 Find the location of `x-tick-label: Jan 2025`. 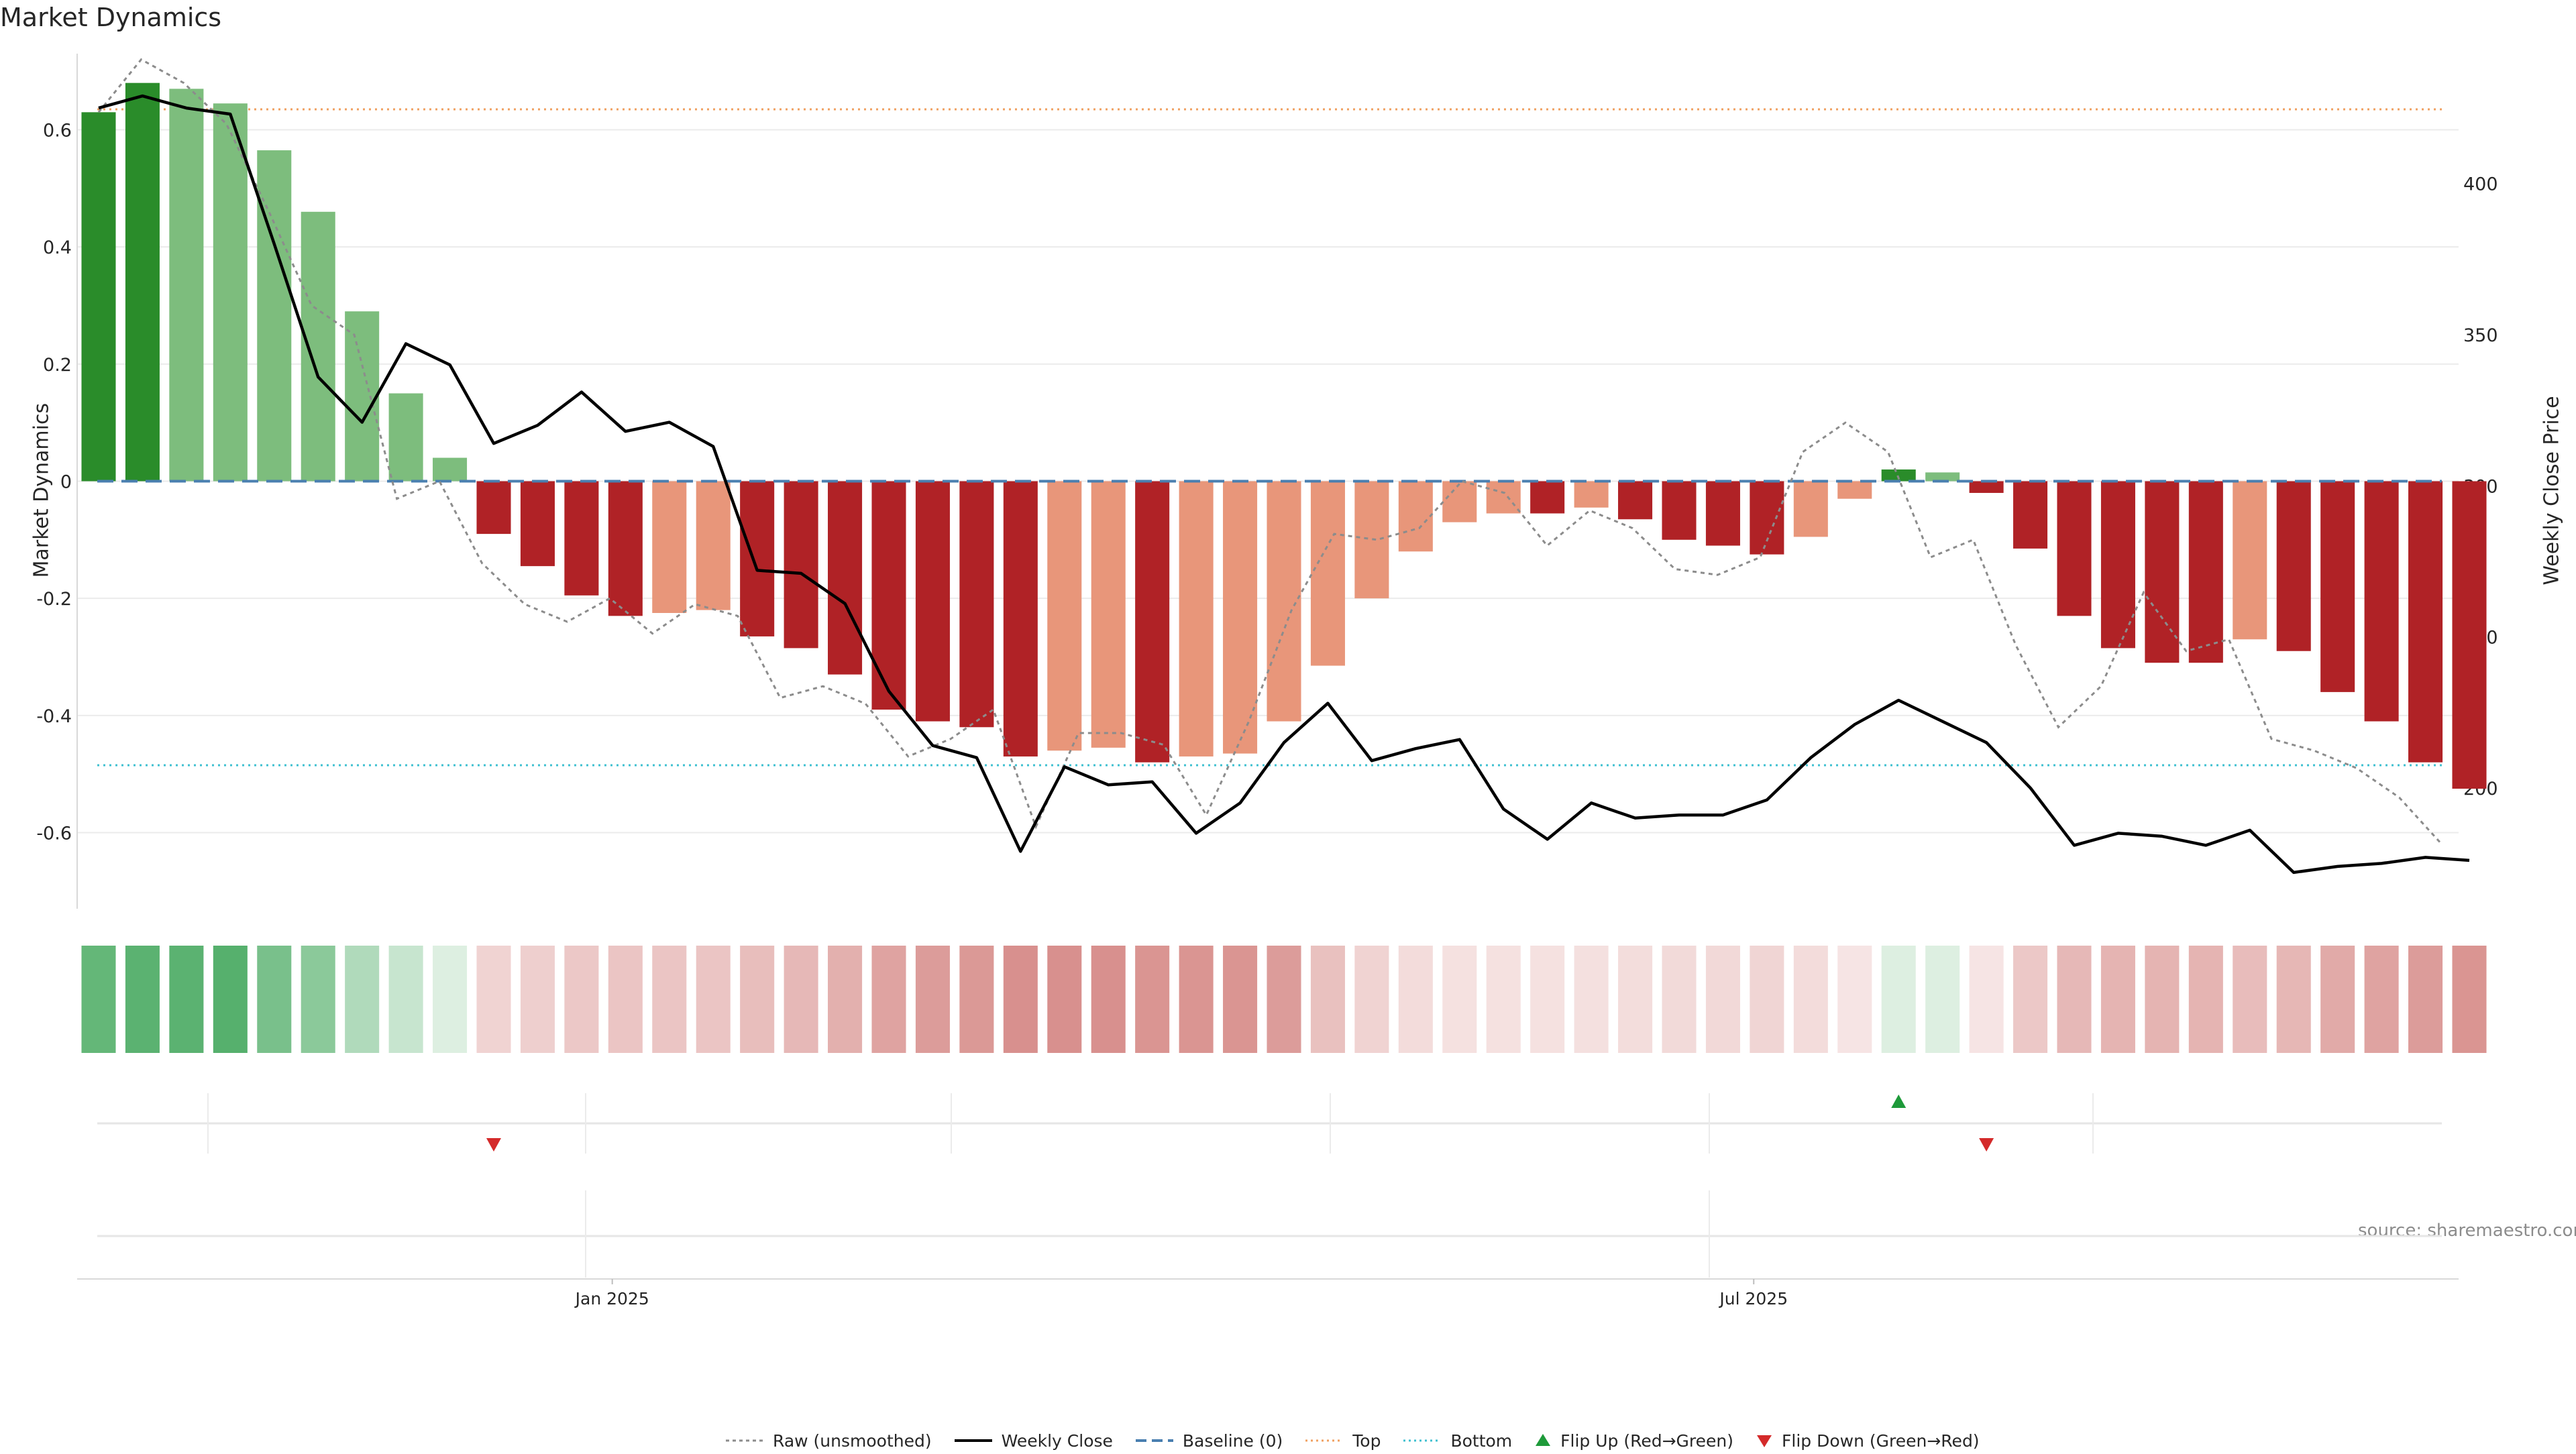

x-tick-label: Jan 2025 is located at coordinates (611, 1298).